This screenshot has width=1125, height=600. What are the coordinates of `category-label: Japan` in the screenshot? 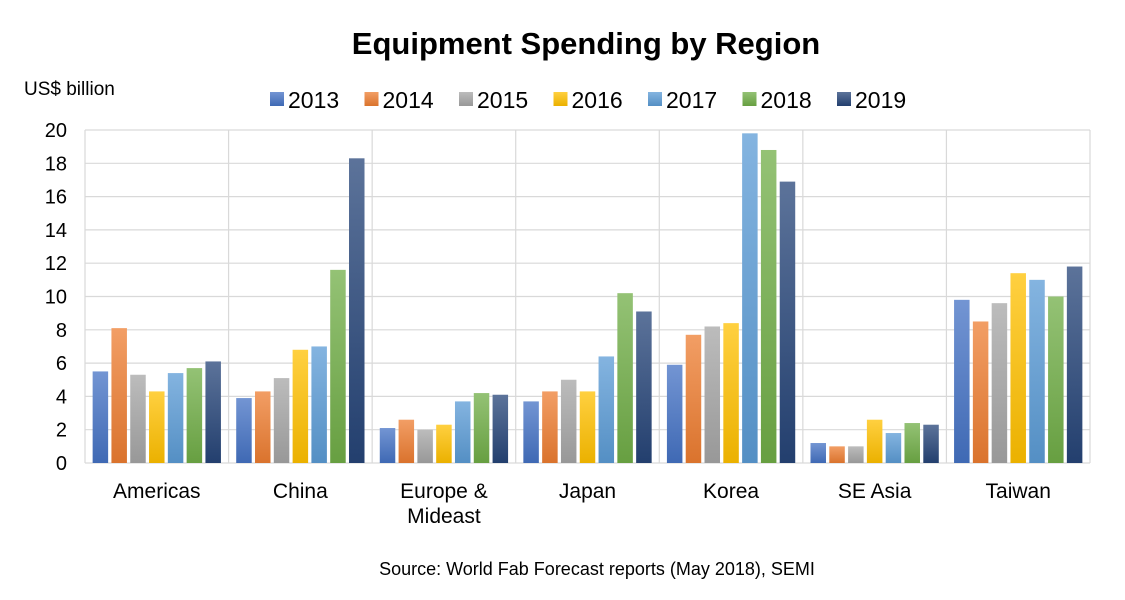 It's located at (587, 491).